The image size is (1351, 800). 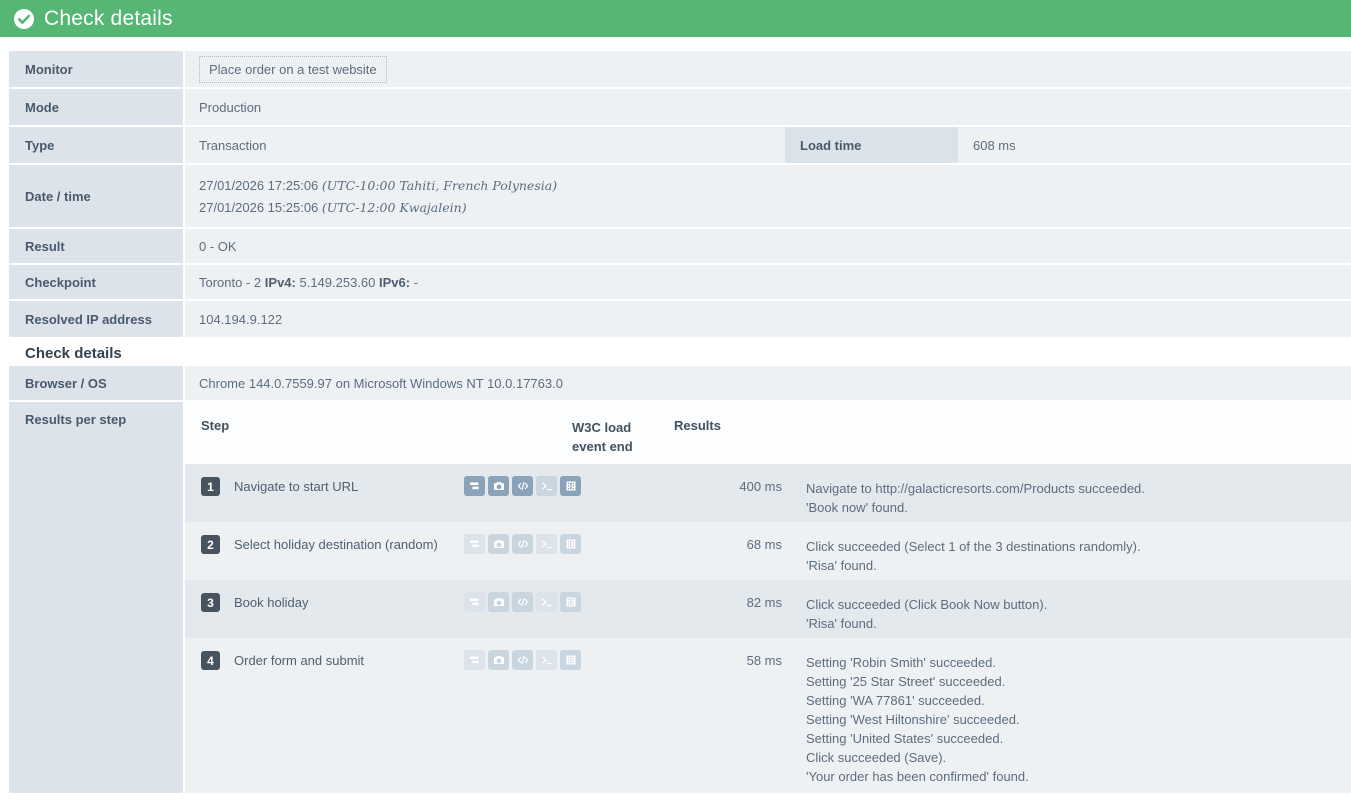 What do you see at coordinates (271, 602) in the screenshot?
I see `step-name: Book holiday` at bounding box center [271, 602].